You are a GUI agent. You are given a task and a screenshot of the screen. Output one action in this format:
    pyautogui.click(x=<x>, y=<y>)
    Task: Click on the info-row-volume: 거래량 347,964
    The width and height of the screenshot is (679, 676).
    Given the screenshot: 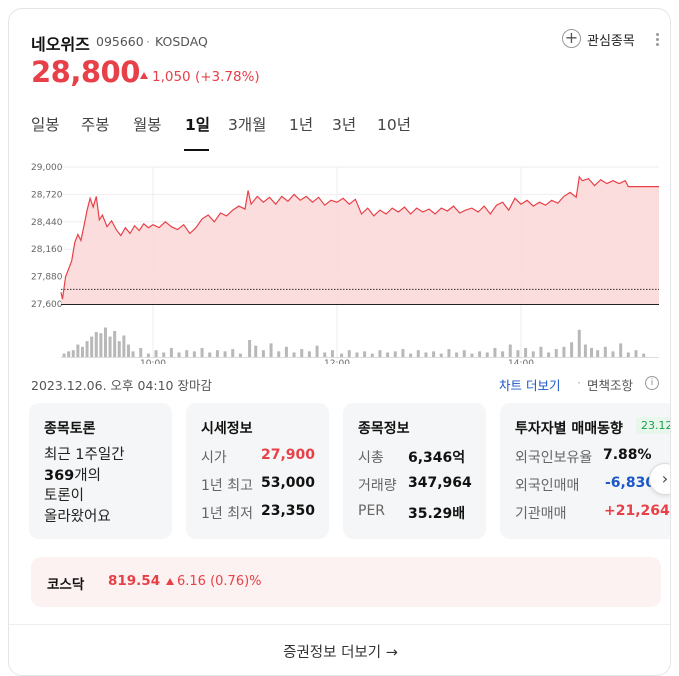 What is the action you would take?
    pyautogui.click(x=415, y=484)
    